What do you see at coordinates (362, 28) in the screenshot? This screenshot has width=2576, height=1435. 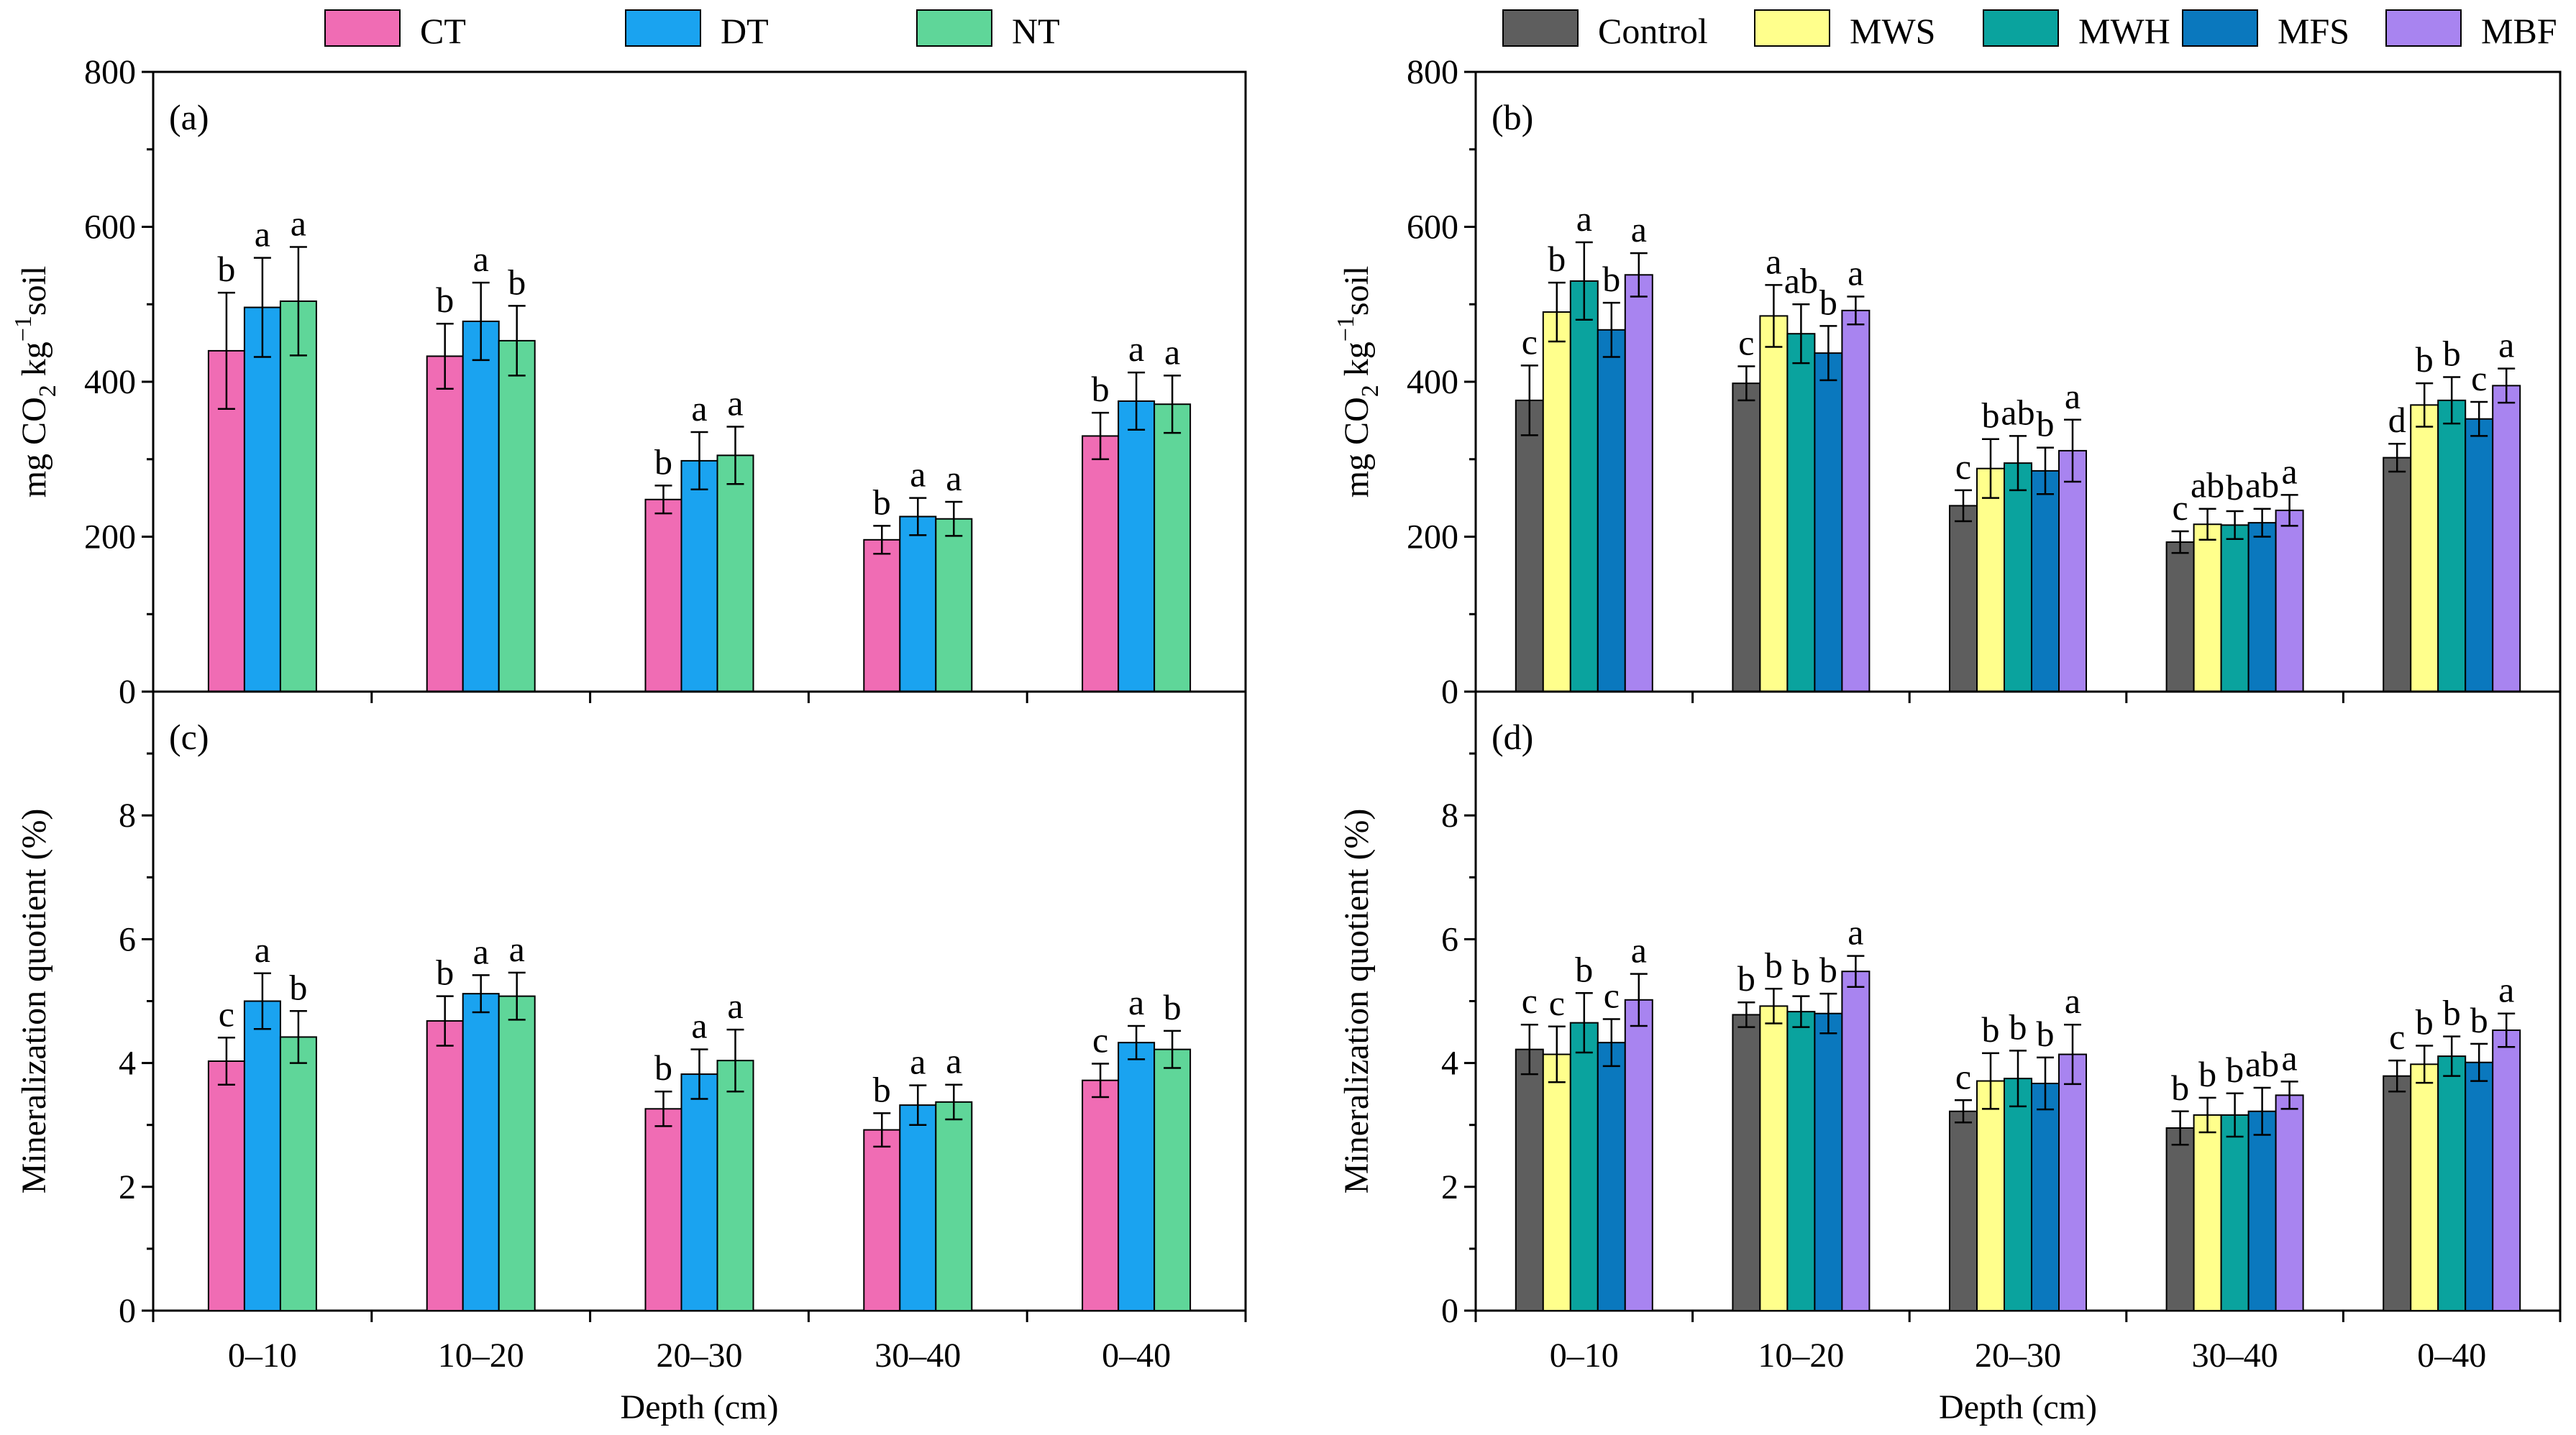 I see `legend-swatch-ct` at bounding box center [362, 28].